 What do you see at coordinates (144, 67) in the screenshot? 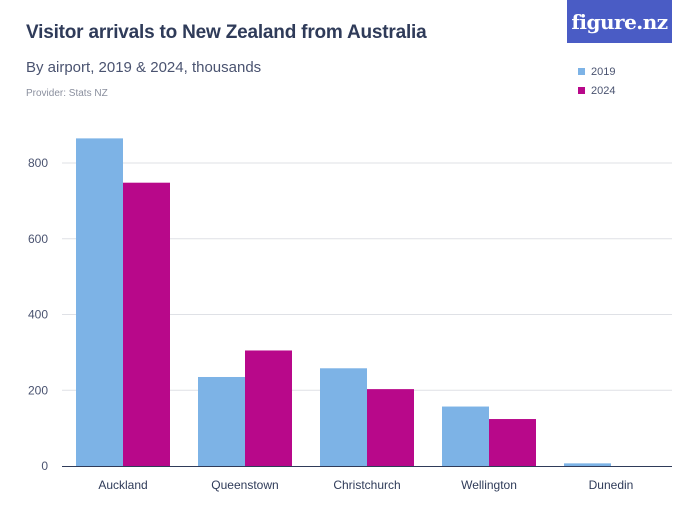
I see `chart-subtitle: By airport, 2019 & 2024, thousands` at bounding box center [144, 67].